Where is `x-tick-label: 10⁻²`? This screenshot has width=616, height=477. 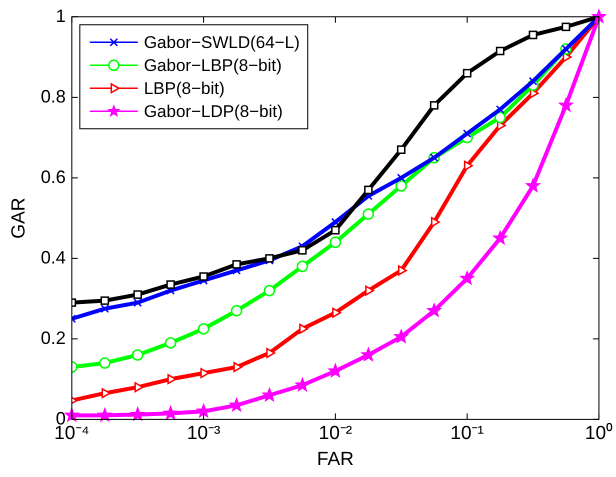 x-tick-label: 10⁻² is located at coordinates (335, 433).